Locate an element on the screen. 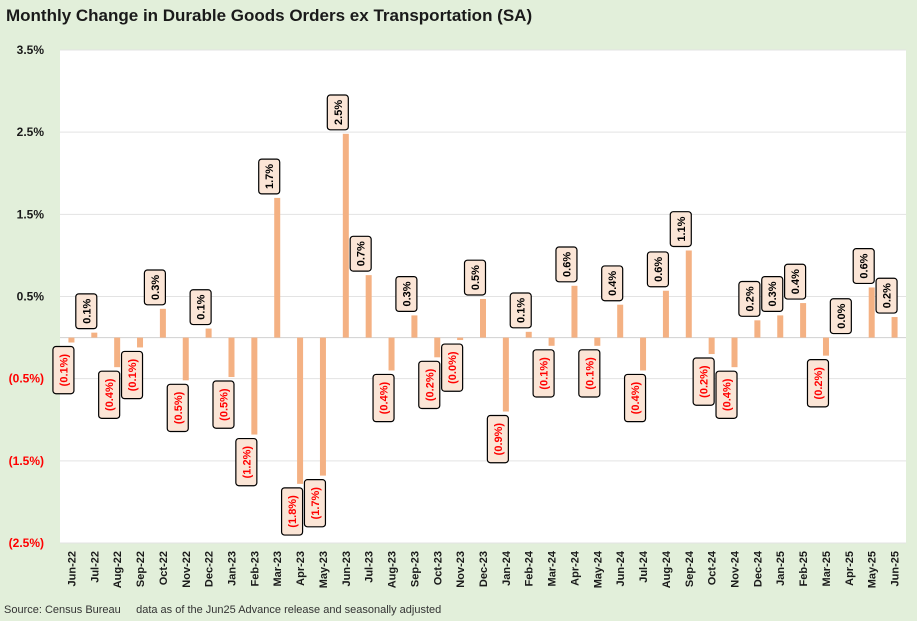 The image size is (917, 621). y-tick-label: (2.5%) is located at coordinates (26, 543).